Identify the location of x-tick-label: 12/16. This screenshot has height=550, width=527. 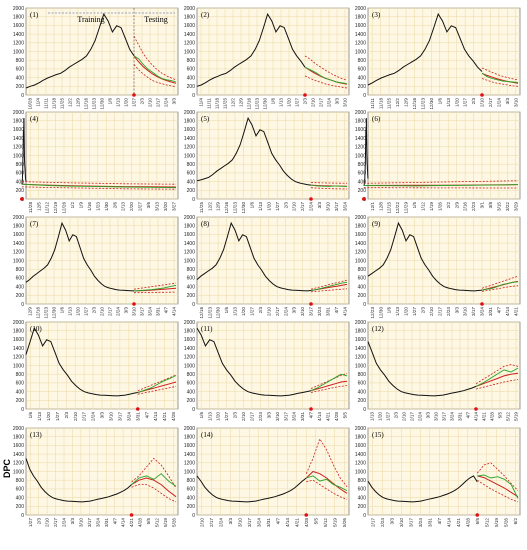
(86, 104).